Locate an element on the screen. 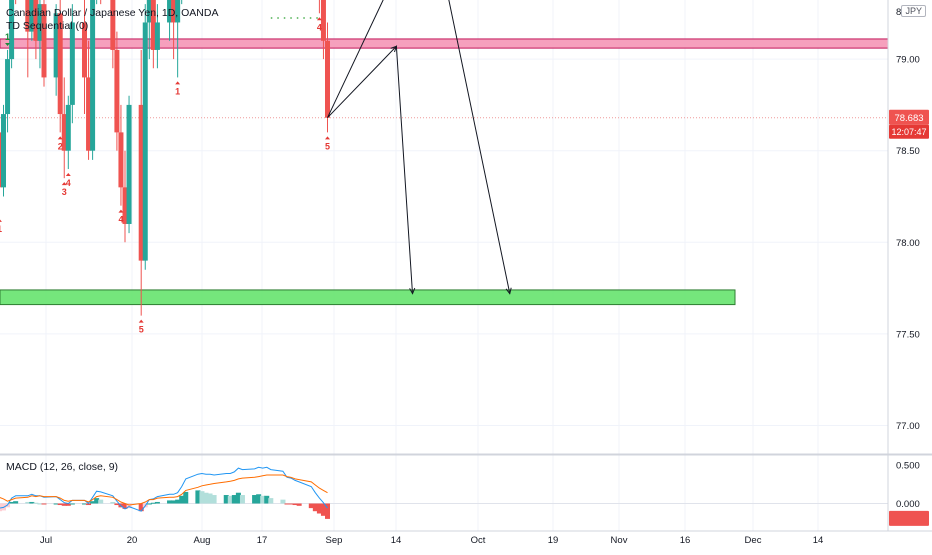 This screenshot has width=932, height=555. support-zone is located at coordinates (367, 297).